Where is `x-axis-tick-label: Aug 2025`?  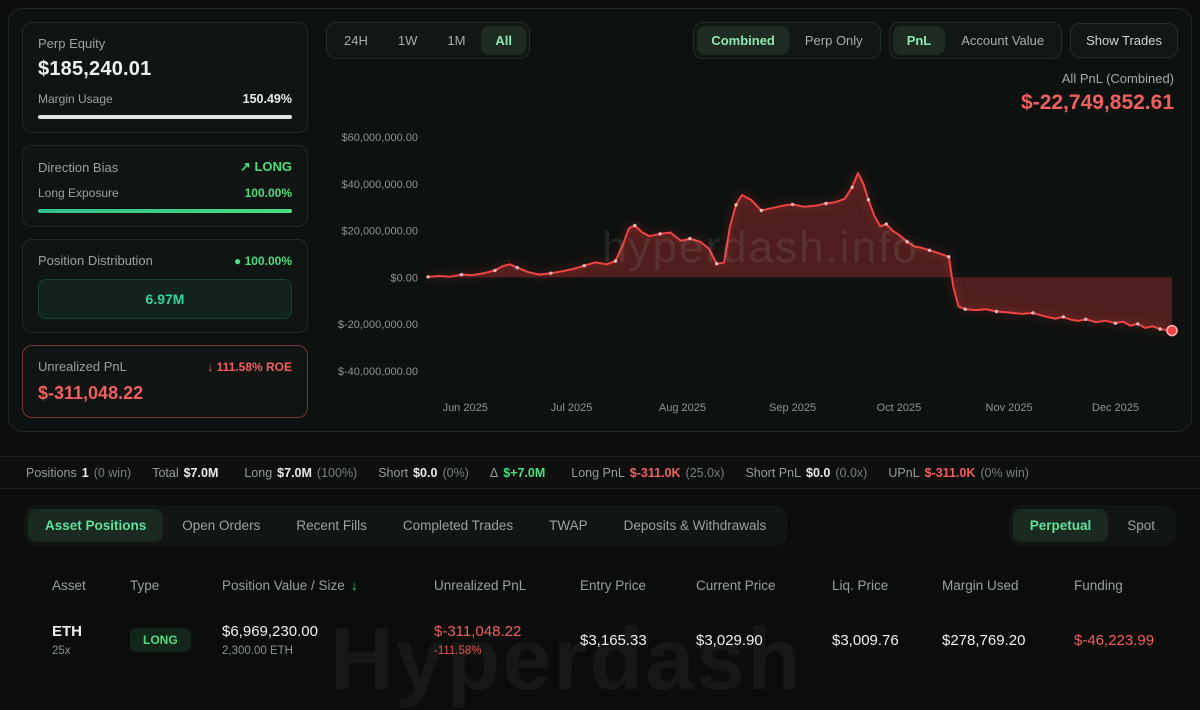
x-axis-tick-label: Aug 2025 is located at coordinates (682, 408).